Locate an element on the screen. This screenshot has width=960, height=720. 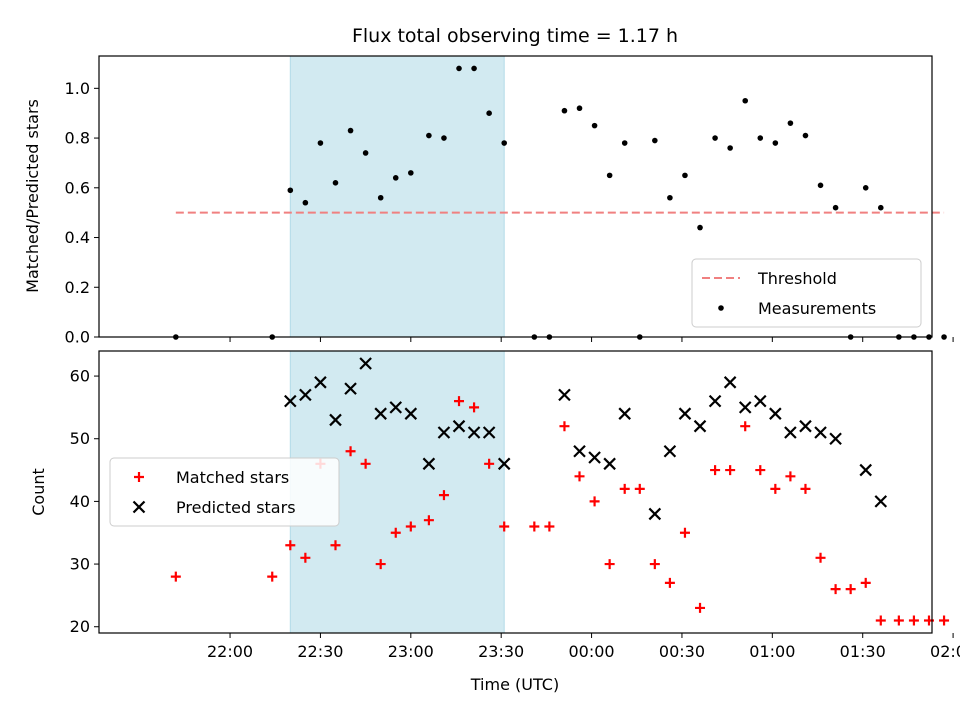
y-tick-label: 0.2 is located at coordinates (77, 287).